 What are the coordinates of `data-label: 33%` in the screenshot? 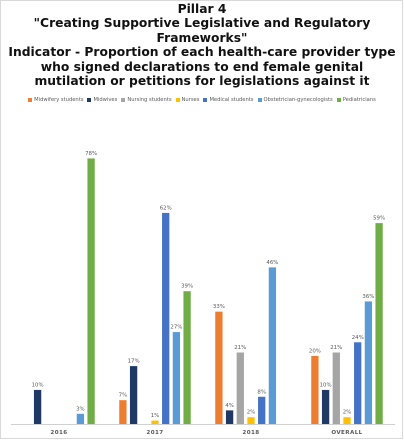 It's located at (219, 307).